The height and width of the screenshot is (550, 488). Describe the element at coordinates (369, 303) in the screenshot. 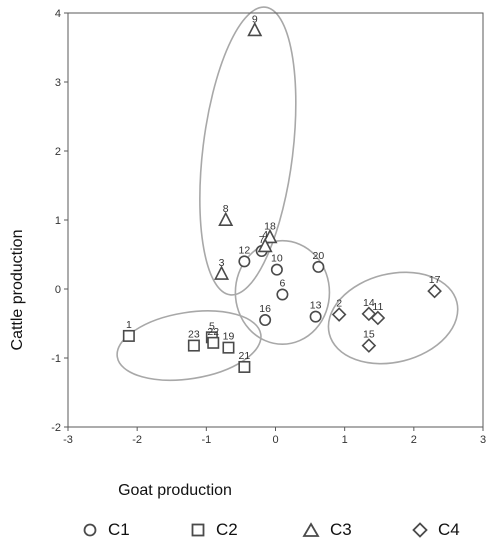

I see `point-label: 14` at that location.